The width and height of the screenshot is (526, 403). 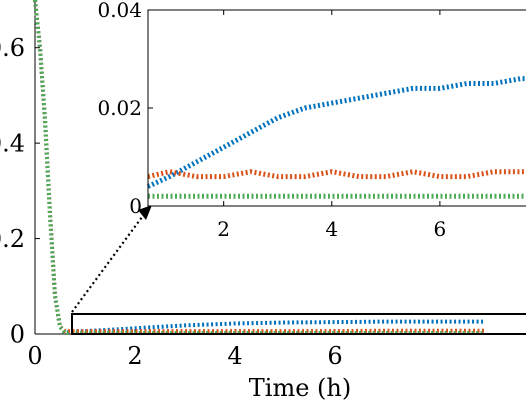 What do you see at coordinates (119, 11) in the screenshot?
I see `inset-y-tick-label: 0.04` at bounding box center [119, 11].